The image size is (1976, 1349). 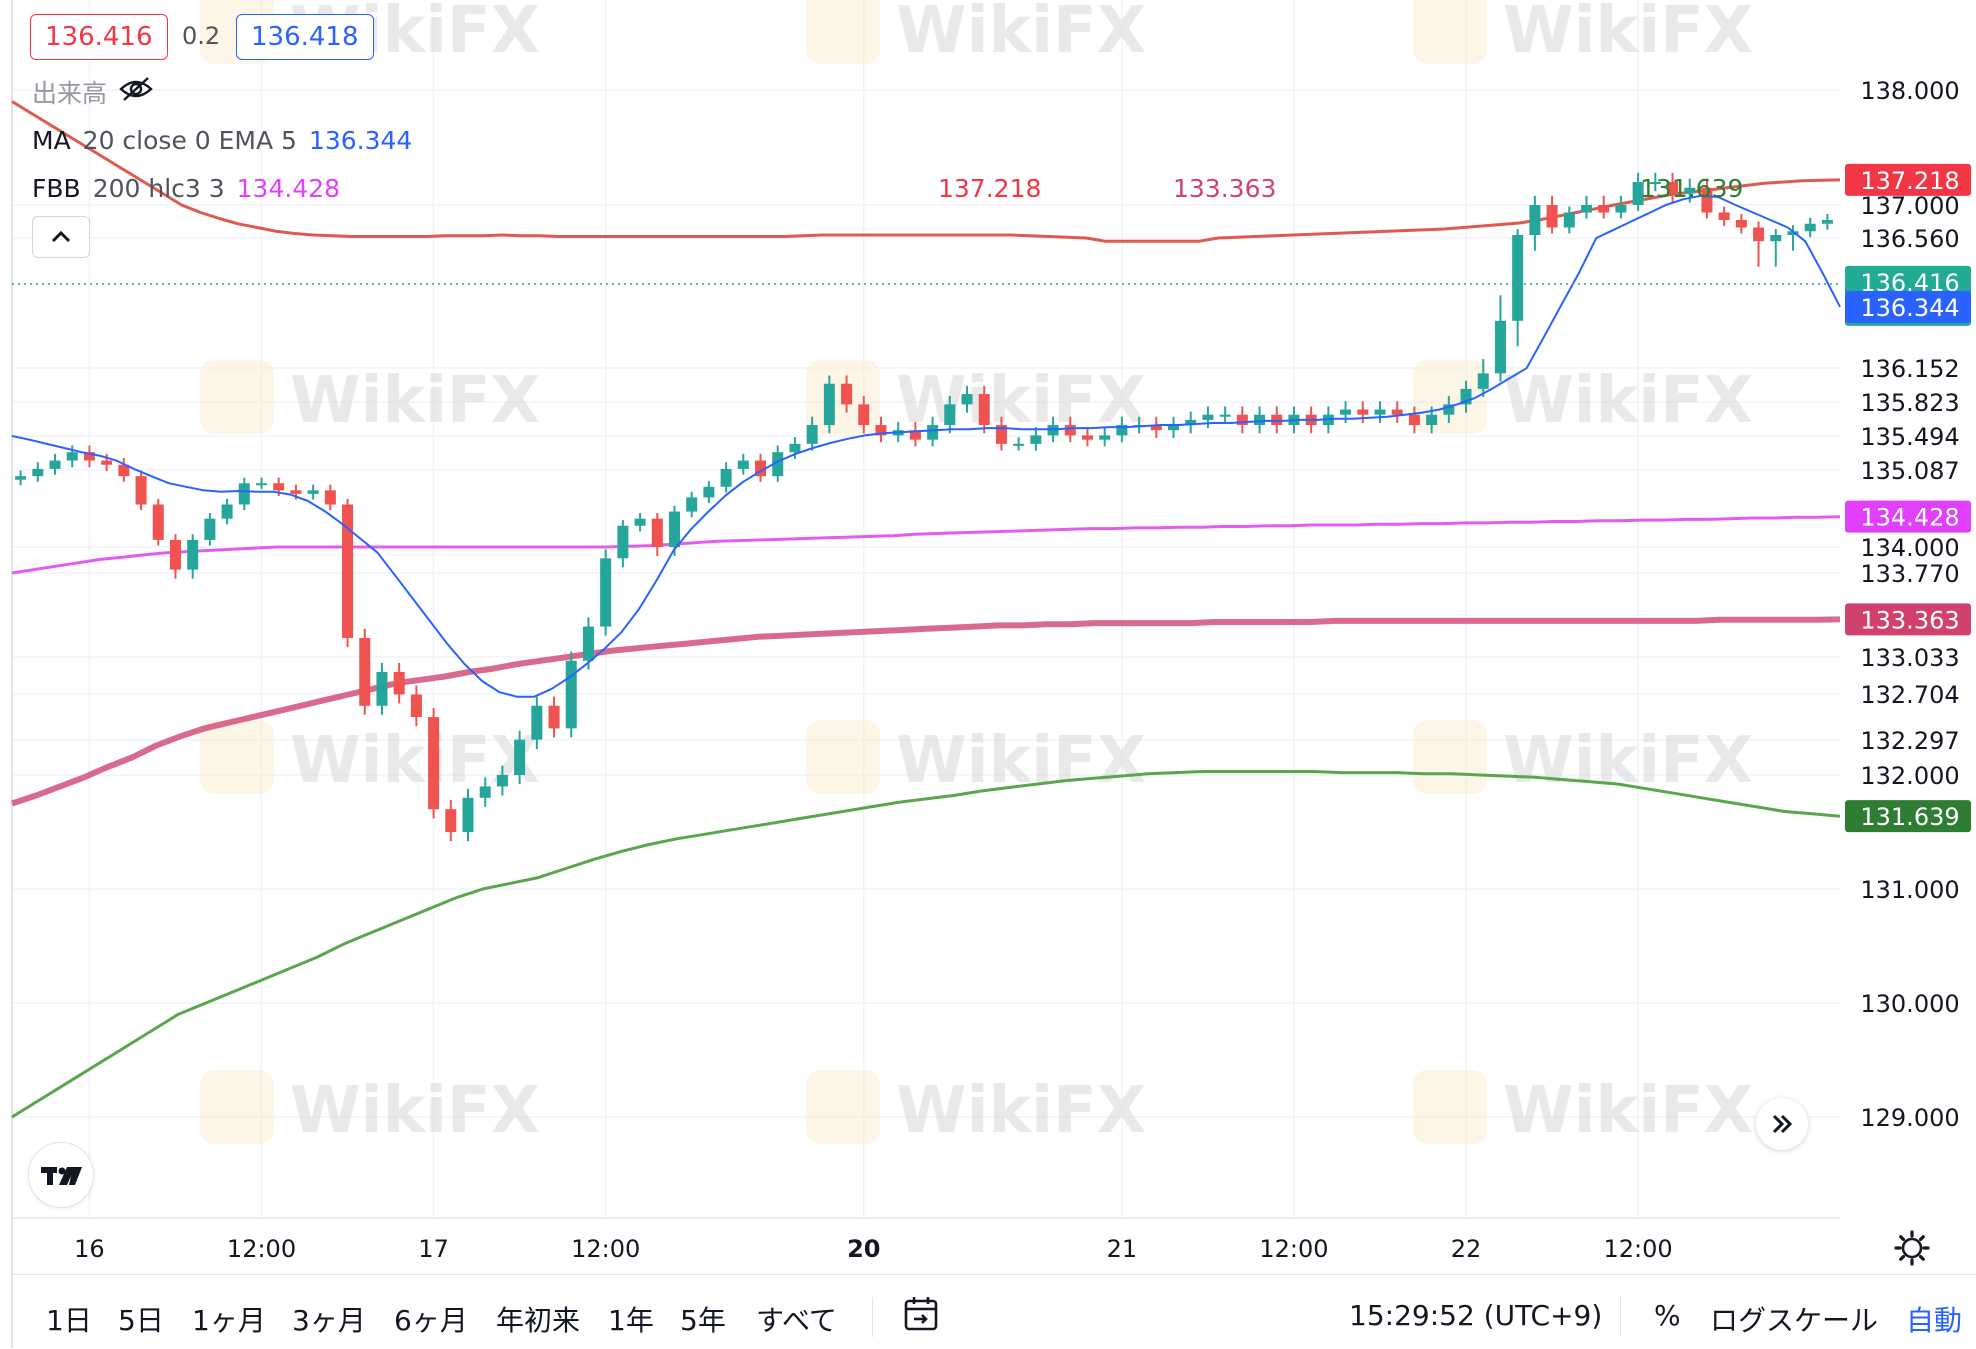 What do you see at coordinates (1909, 181) in the screenshot?
I see `price-badge-label: 137.218` at bounding box center [1909, 181].